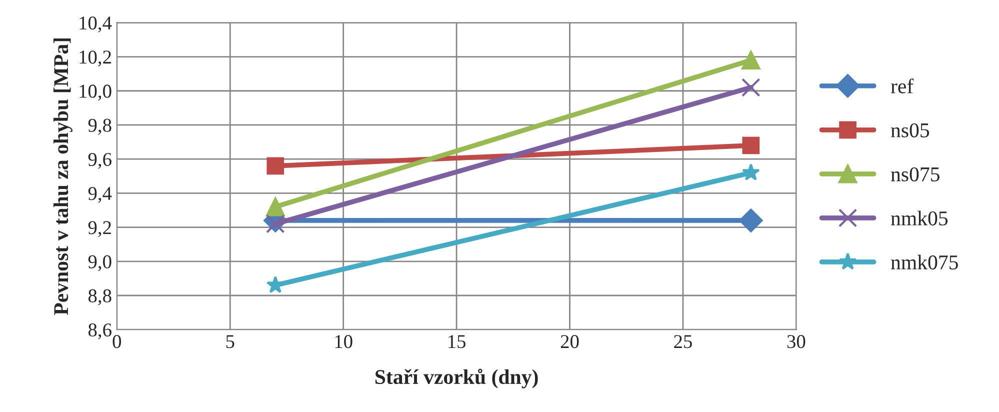  What do you see at coordinates (100, 331) in the screenshot?
I see `y-tick-label: 8,6` at bounding box center [100, 331].